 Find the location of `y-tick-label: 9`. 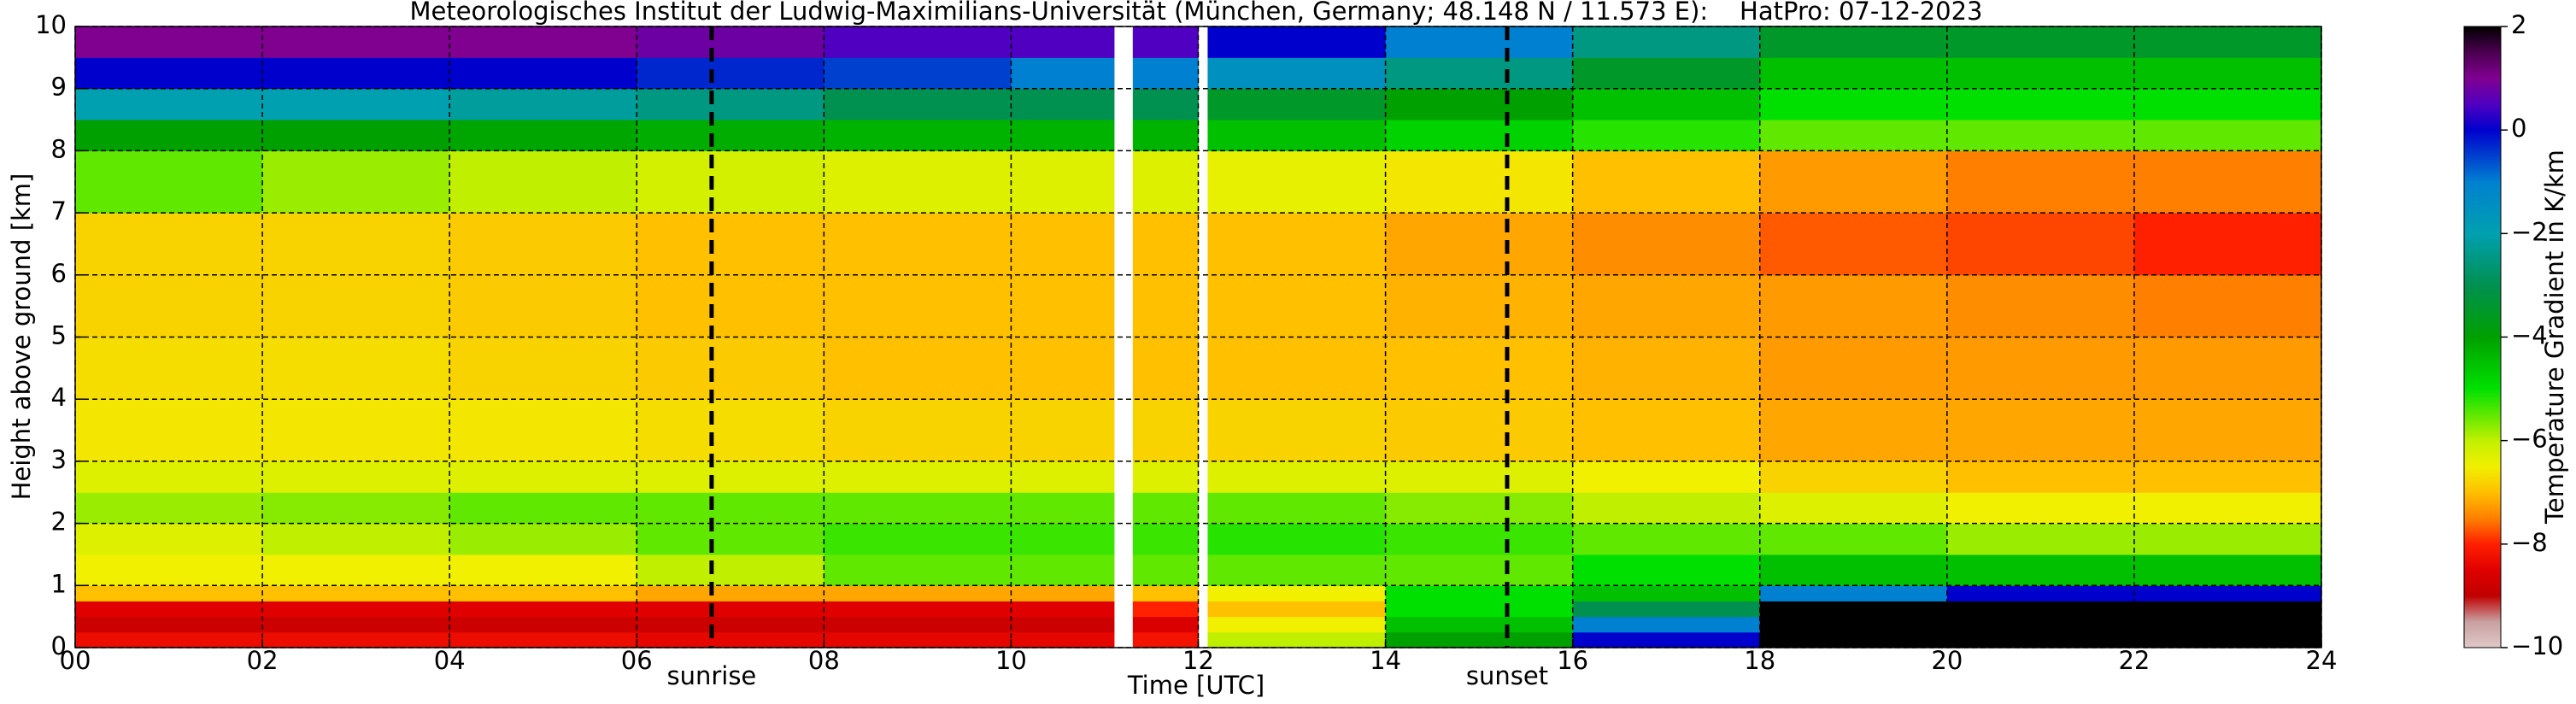

y-tick-label: 9 is located at coordinates (59, 87).